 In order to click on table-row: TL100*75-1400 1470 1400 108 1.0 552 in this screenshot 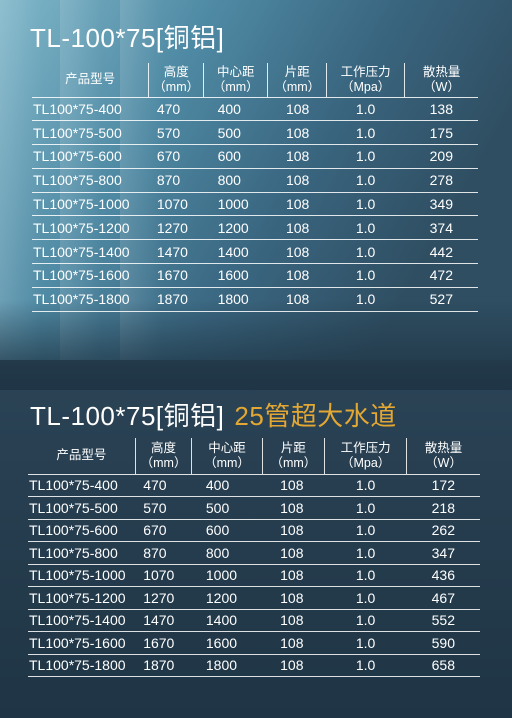, I will do `click(254, 620)`.